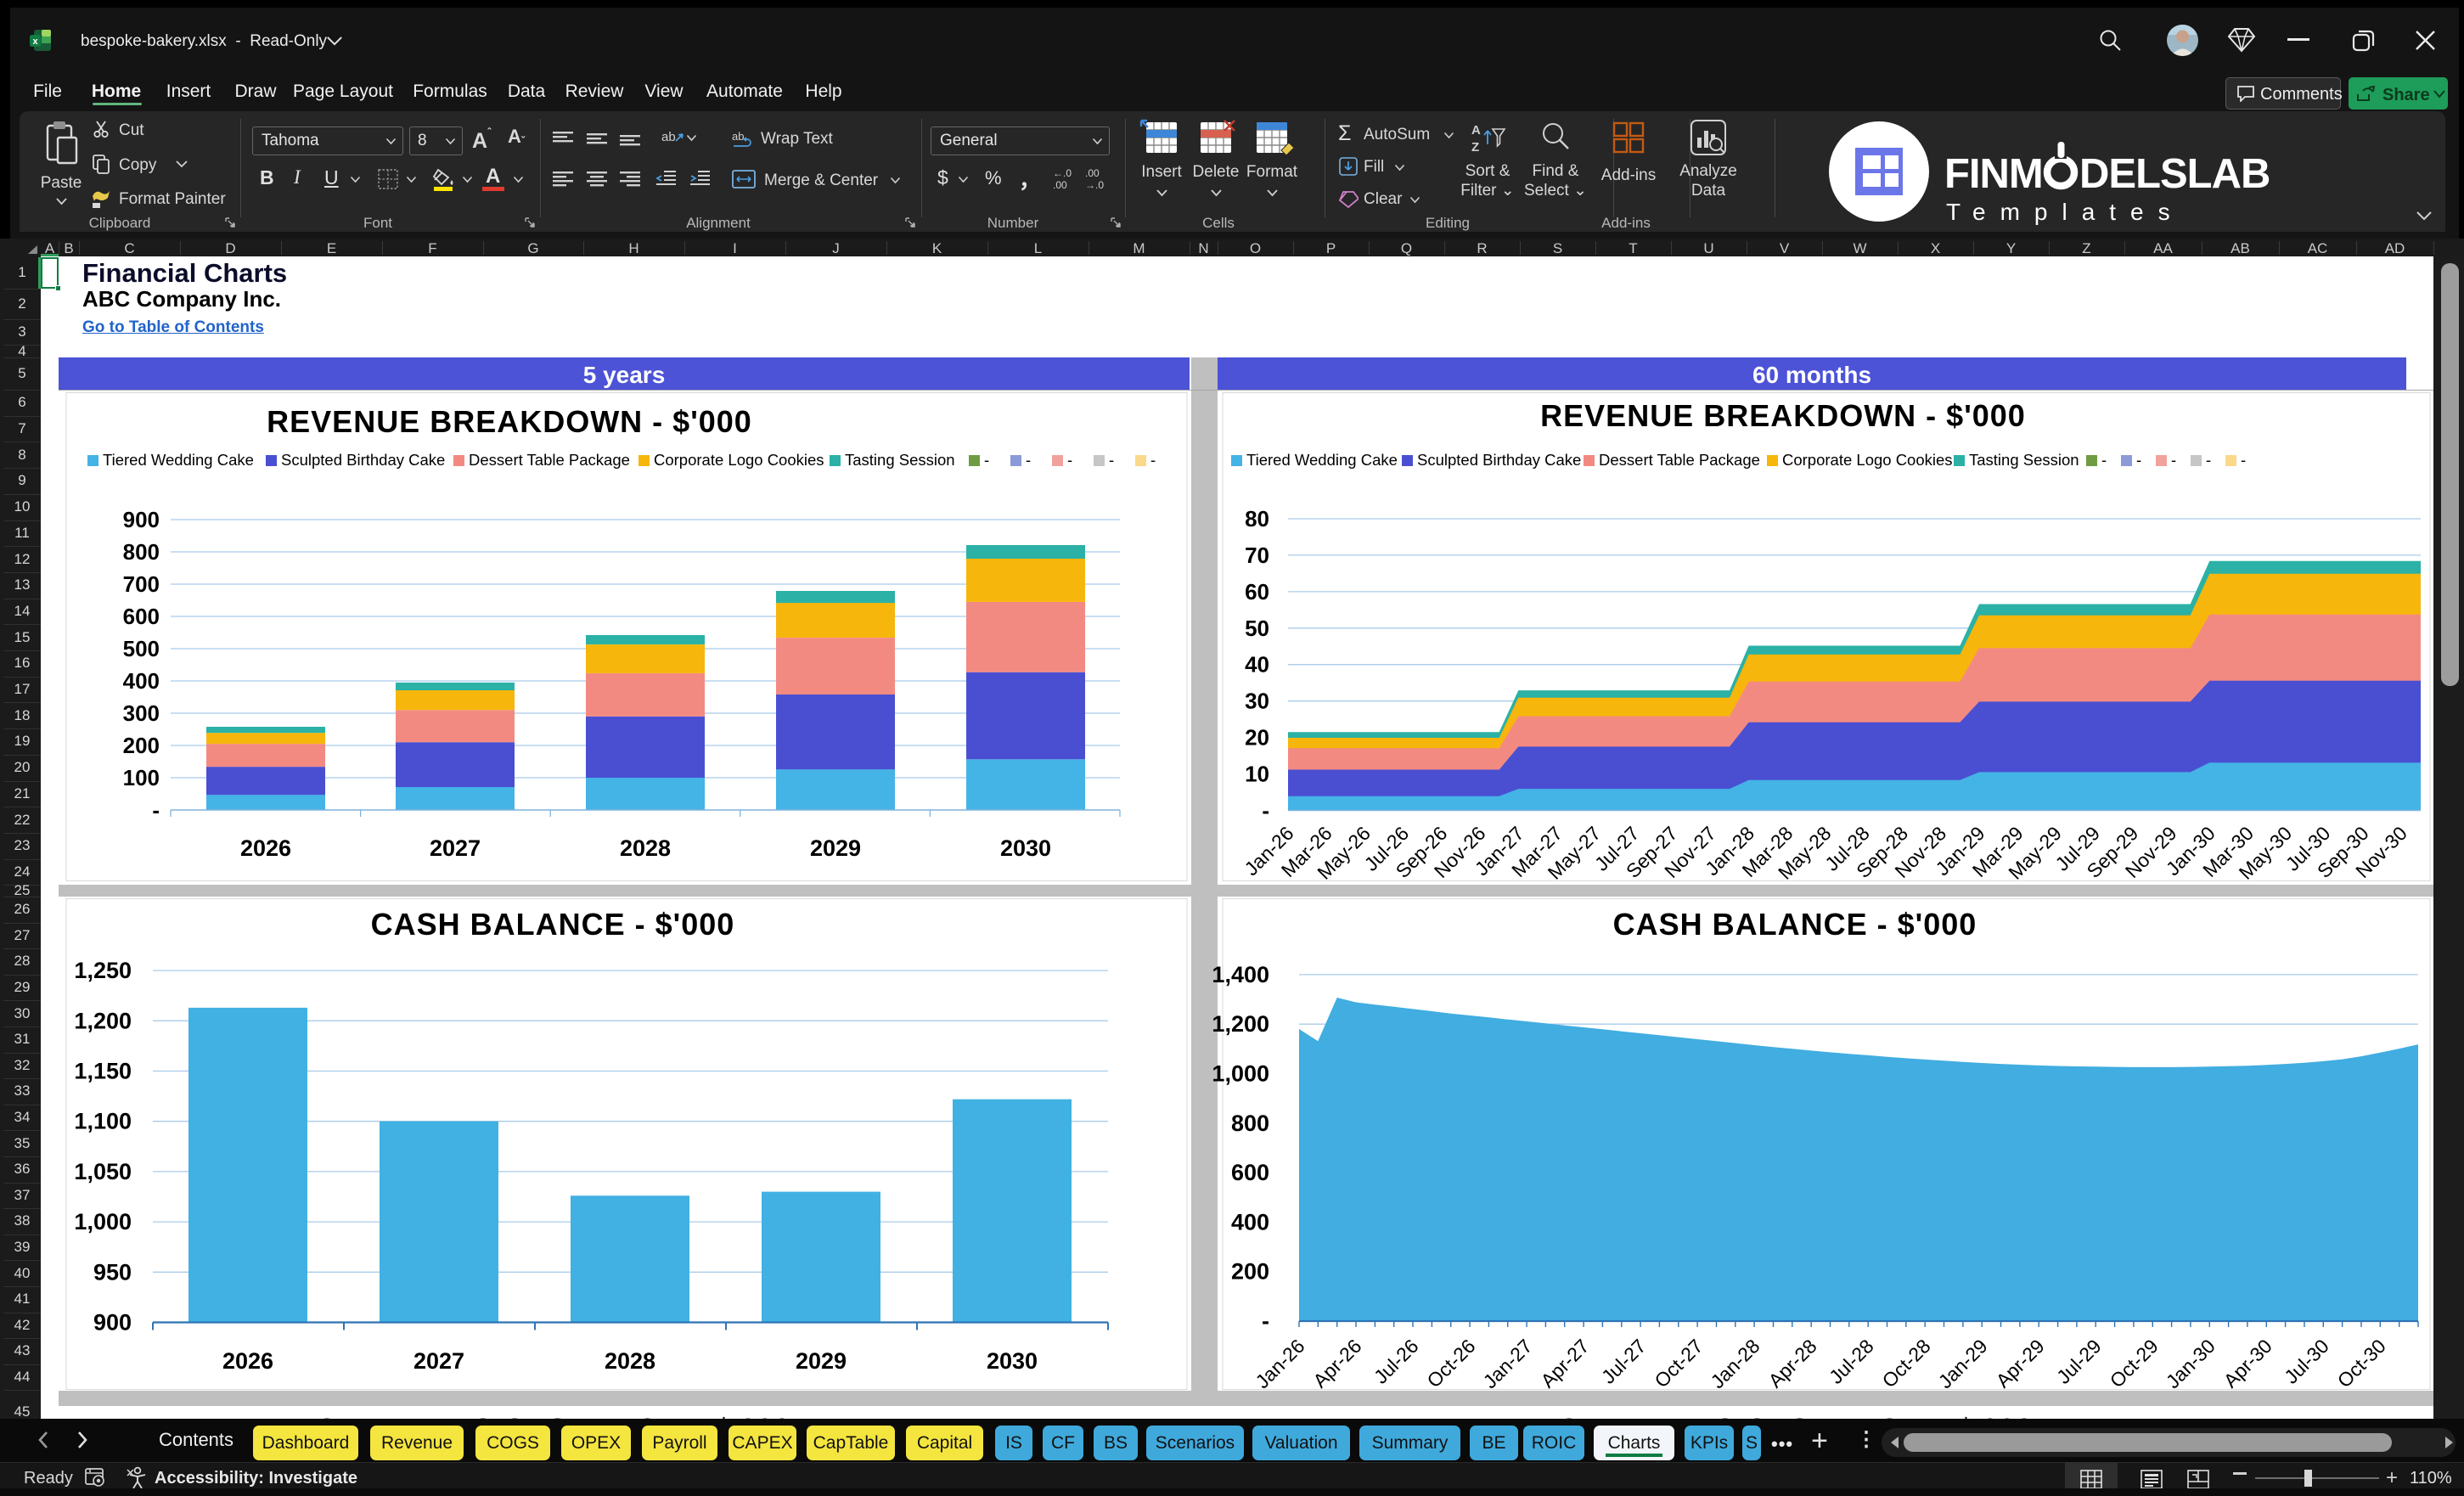  What do you see at coordinates (1257, 738) in the screenshot?
I see `svg-text: 20` at bounding box center [1257, 738].